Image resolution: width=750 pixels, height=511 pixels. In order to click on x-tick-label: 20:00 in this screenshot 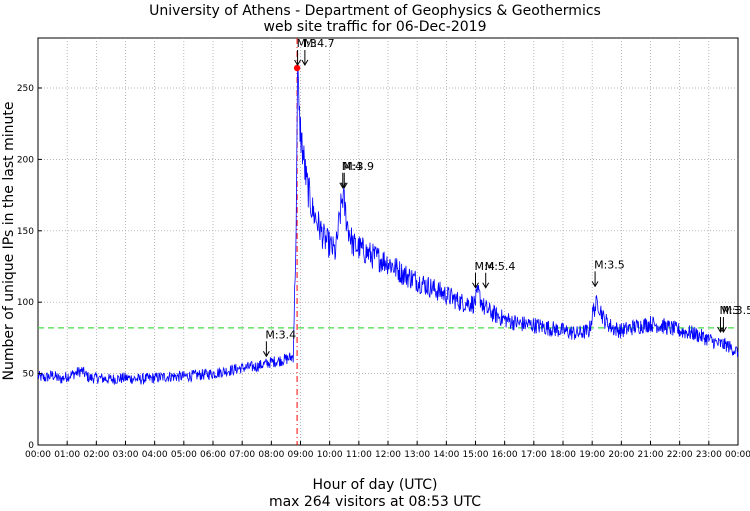, I will do `click(621, 455)`.